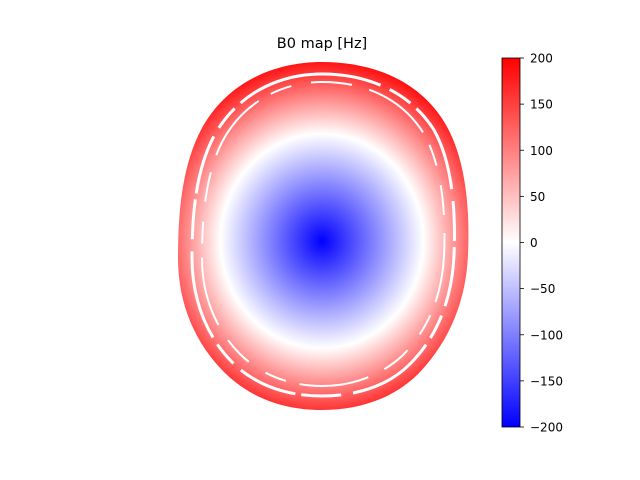 The width and height of the screenshot is (640, 480). I want to click on colorbar-tick-label: 200, so click(541, 59).